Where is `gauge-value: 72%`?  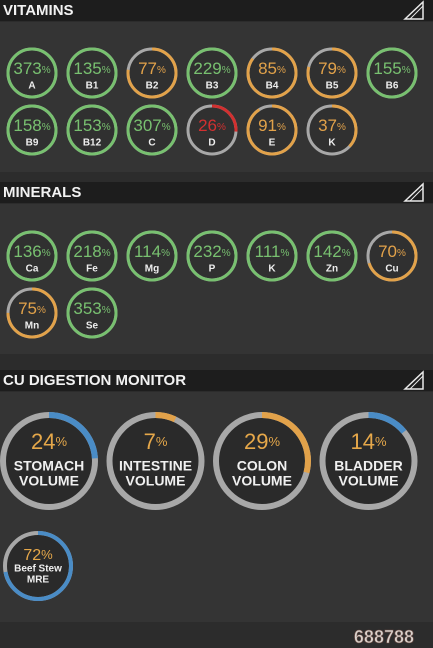 gauge-value: 72% is located at coordinates (38, 555).